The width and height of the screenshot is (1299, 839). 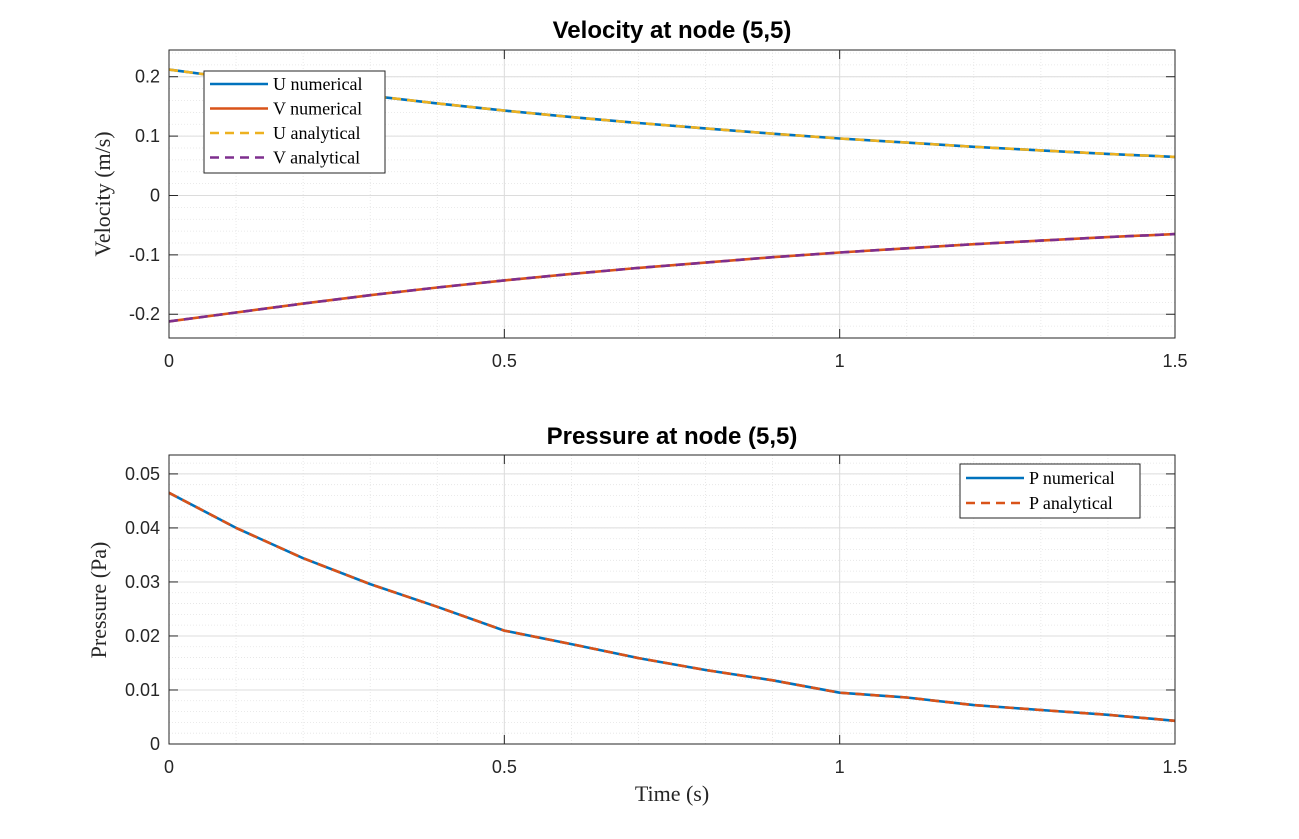 What do you see at coordinates (142, 474) in the screenshot?
I see `y-tick-label: 0.05` at bounding box center [142, 474].